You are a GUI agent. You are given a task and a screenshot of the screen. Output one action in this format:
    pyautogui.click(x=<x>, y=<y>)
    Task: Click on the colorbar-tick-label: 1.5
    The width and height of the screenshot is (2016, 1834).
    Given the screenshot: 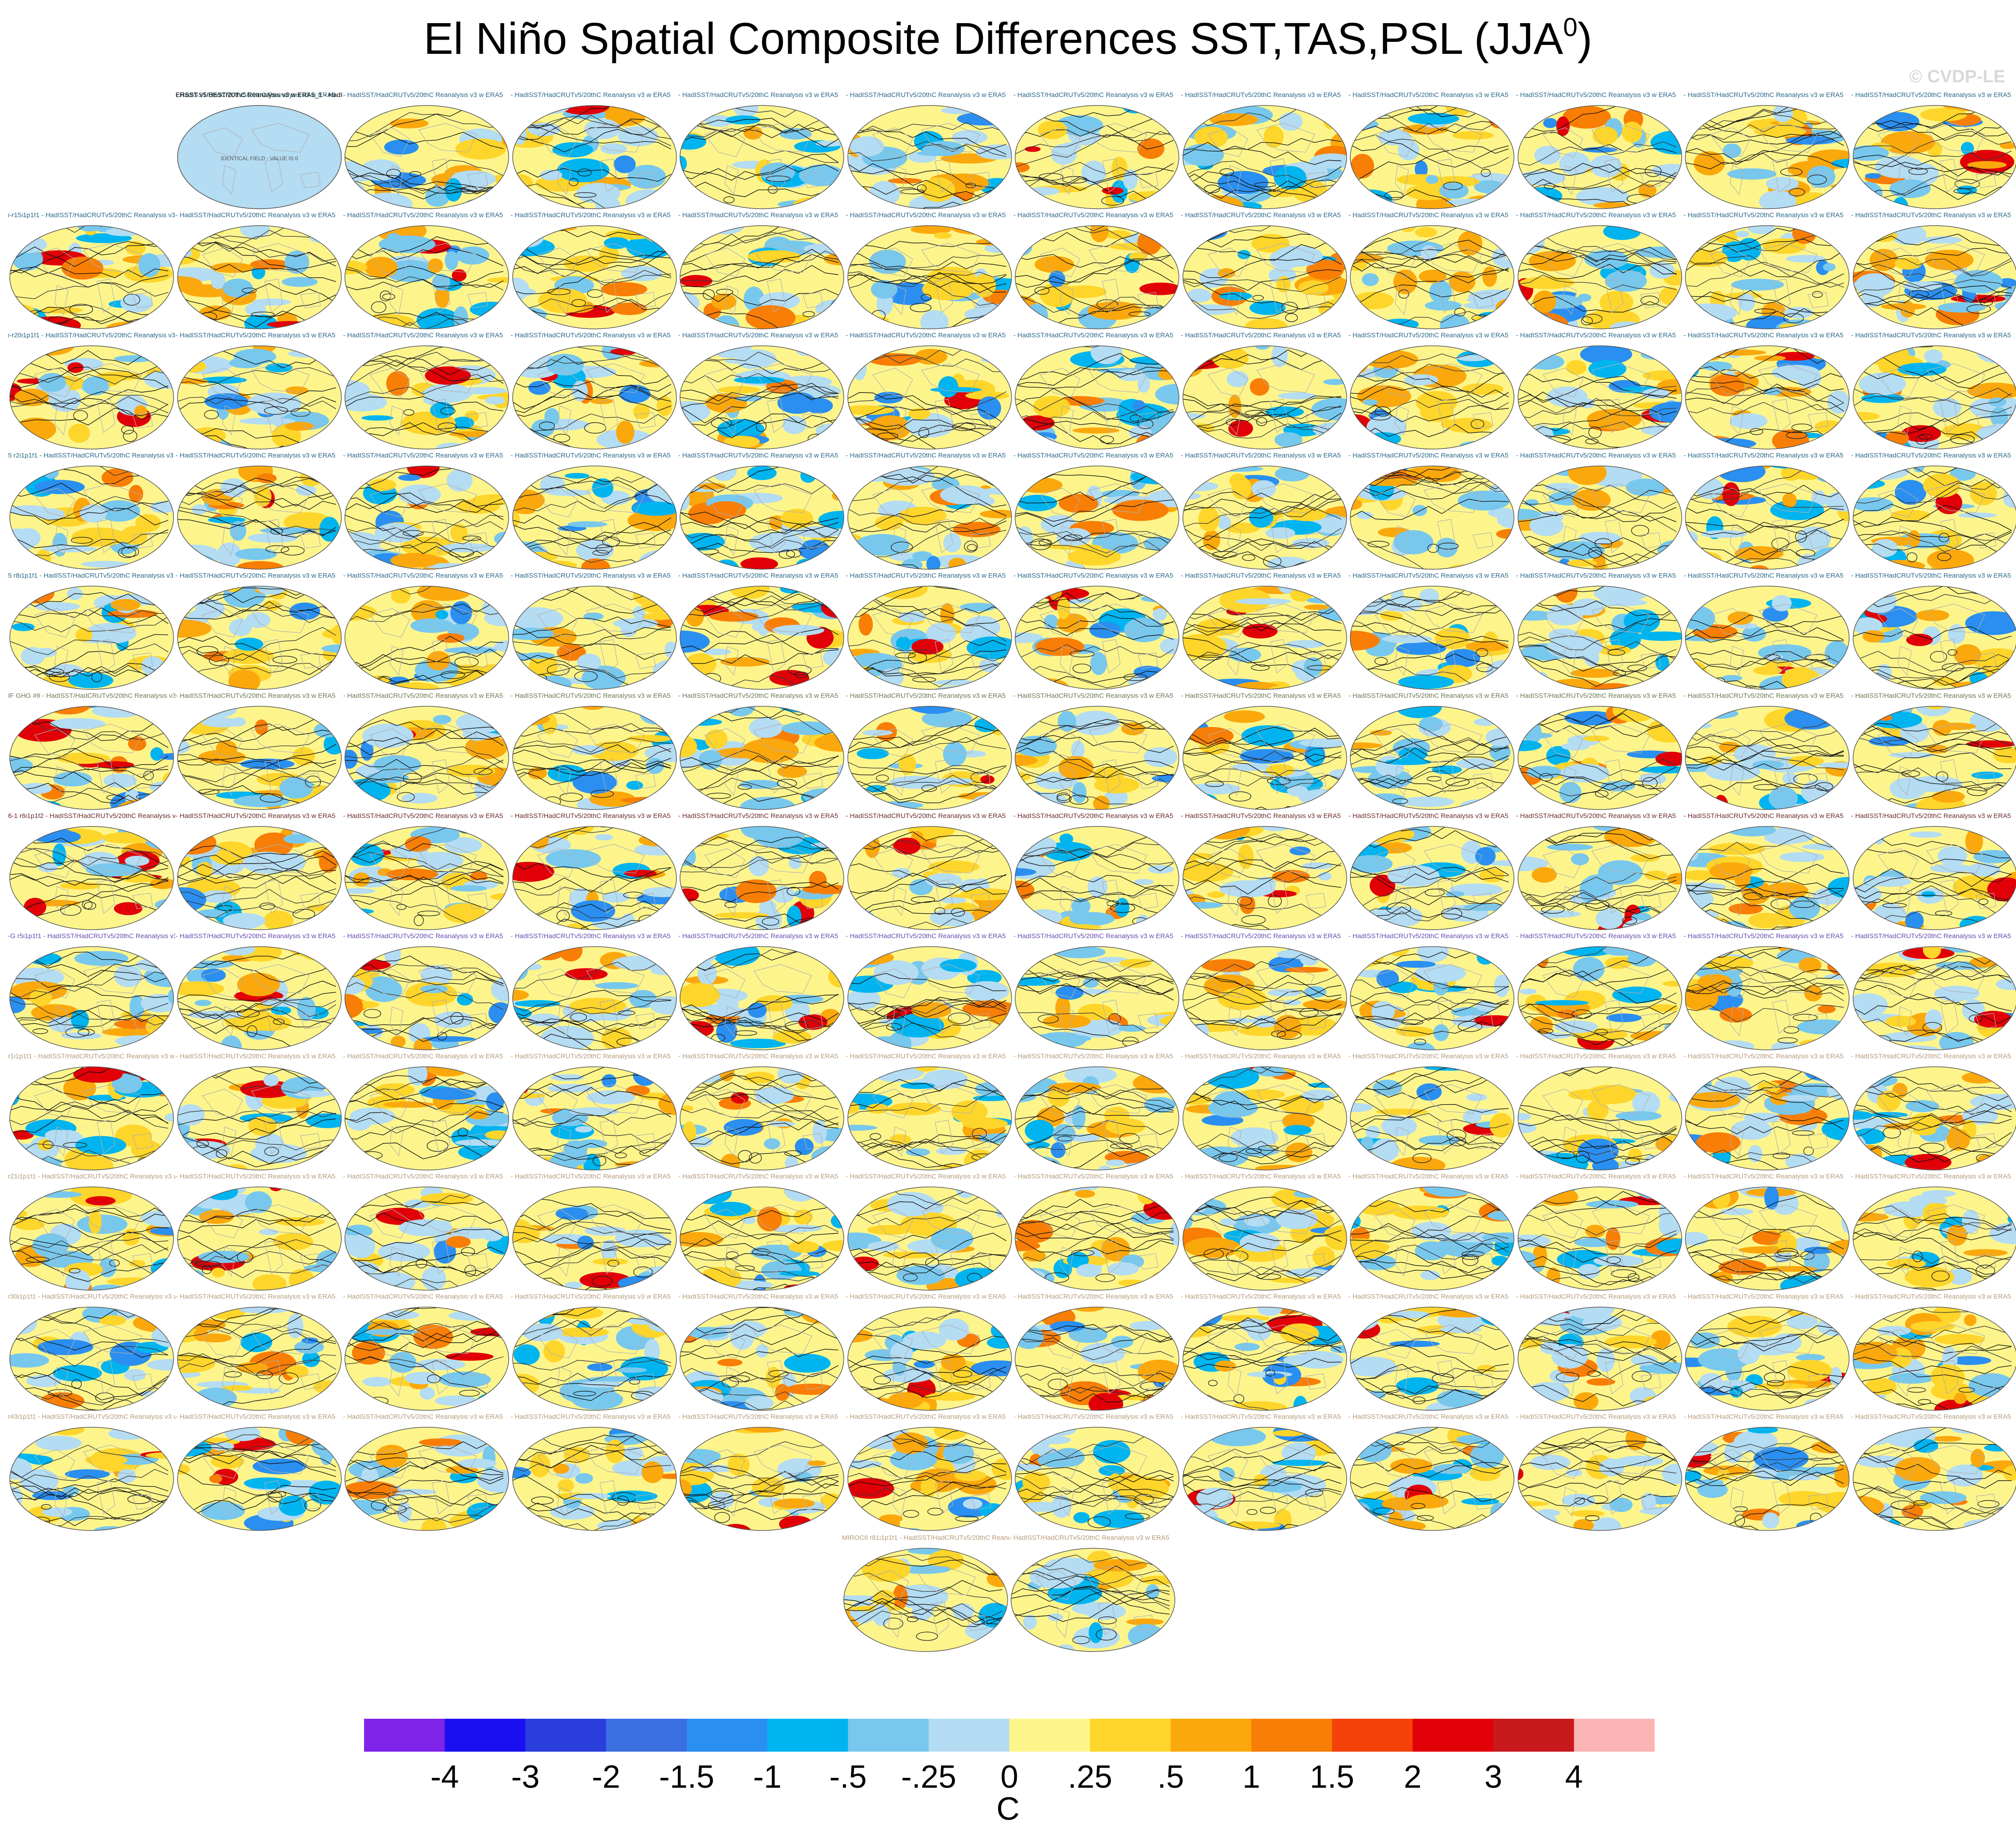 What is the action you would take?
    pyautogui.click(x=1332, y=1777)
    